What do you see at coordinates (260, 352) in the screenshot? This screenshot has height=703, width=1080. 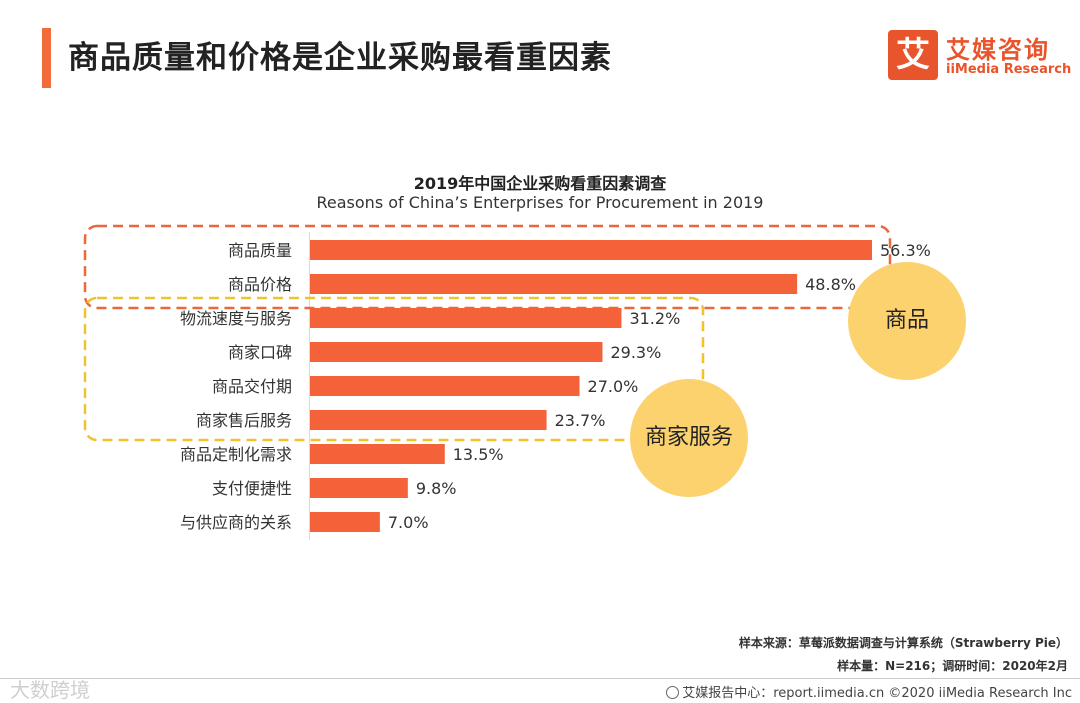 I see `category-label-3: 商家口碑` at bounding box center [260, 352].